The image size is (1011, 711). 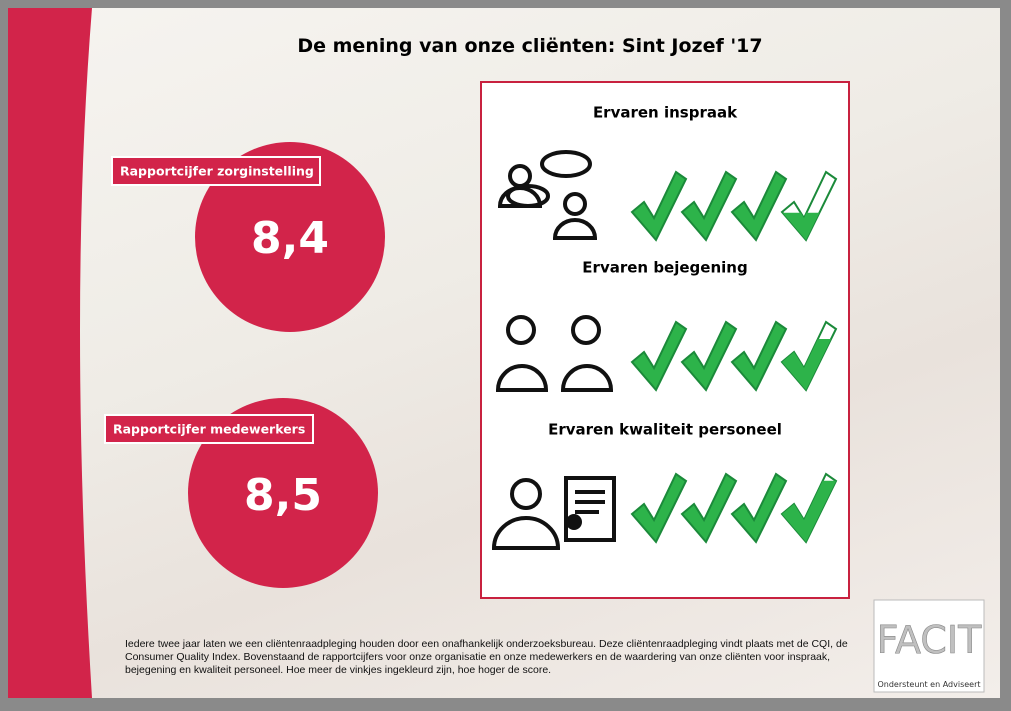 What do you see at coordinates (574, 522) in the screenshot?
I see `seal` at bounding box center [574, 522].